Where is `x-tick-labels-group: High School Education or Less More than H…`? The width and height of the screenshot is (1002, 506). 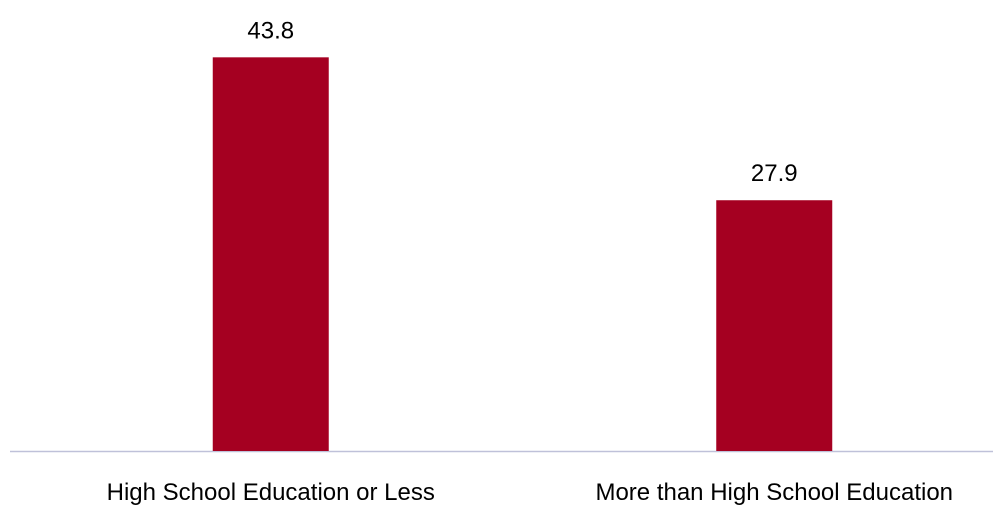 x-tick-labels-group: High School Education or Less More than H… is located at coordinates (530, 492).